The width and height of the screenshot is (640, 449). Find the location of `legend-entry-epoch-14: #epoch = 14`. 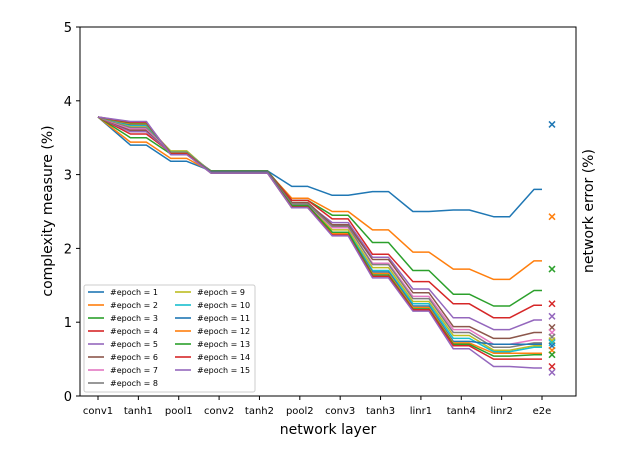

legend-entry-epoch-14: #epoch = 14 is located at coordinates (212, 357).